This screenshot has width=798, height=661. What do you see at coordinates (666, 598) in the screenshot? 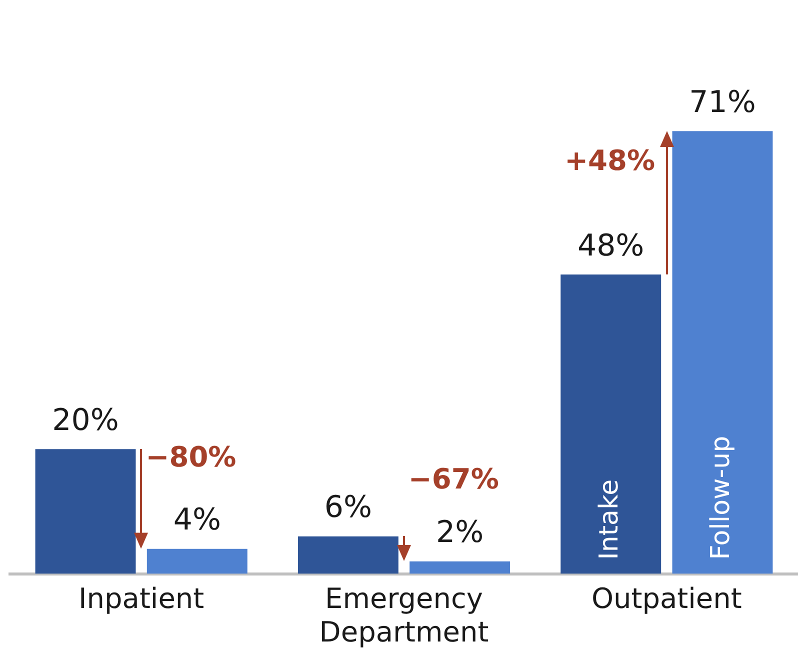
I see `x-tick-label: Outpatient` at bounding box center [666, 598].